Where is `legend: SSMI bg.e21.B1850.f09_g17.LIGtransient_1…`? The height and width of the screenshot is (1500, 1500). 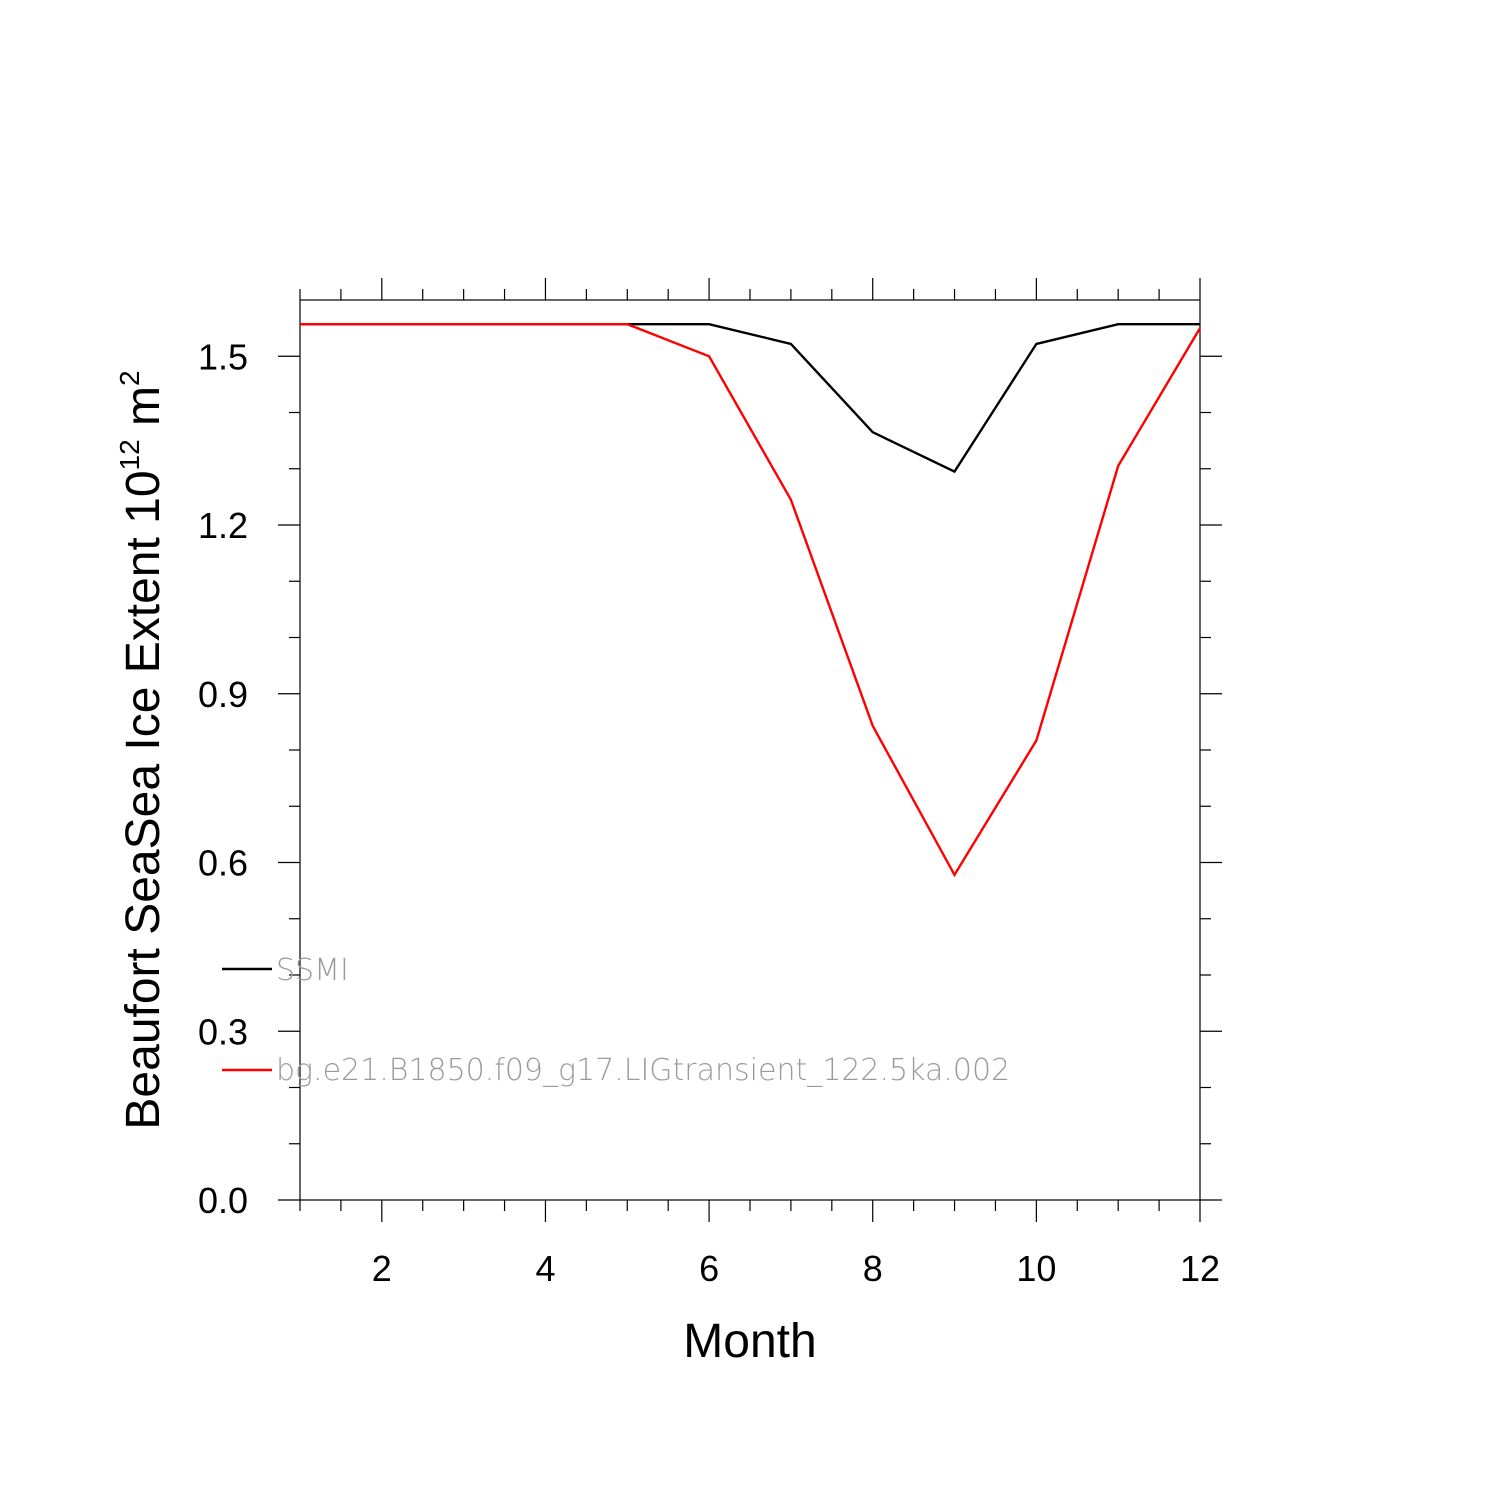
legend: SSMI bg.e21.B1850.f09_g17.LIGtransient_1… is located at coordinates (616, 1020).